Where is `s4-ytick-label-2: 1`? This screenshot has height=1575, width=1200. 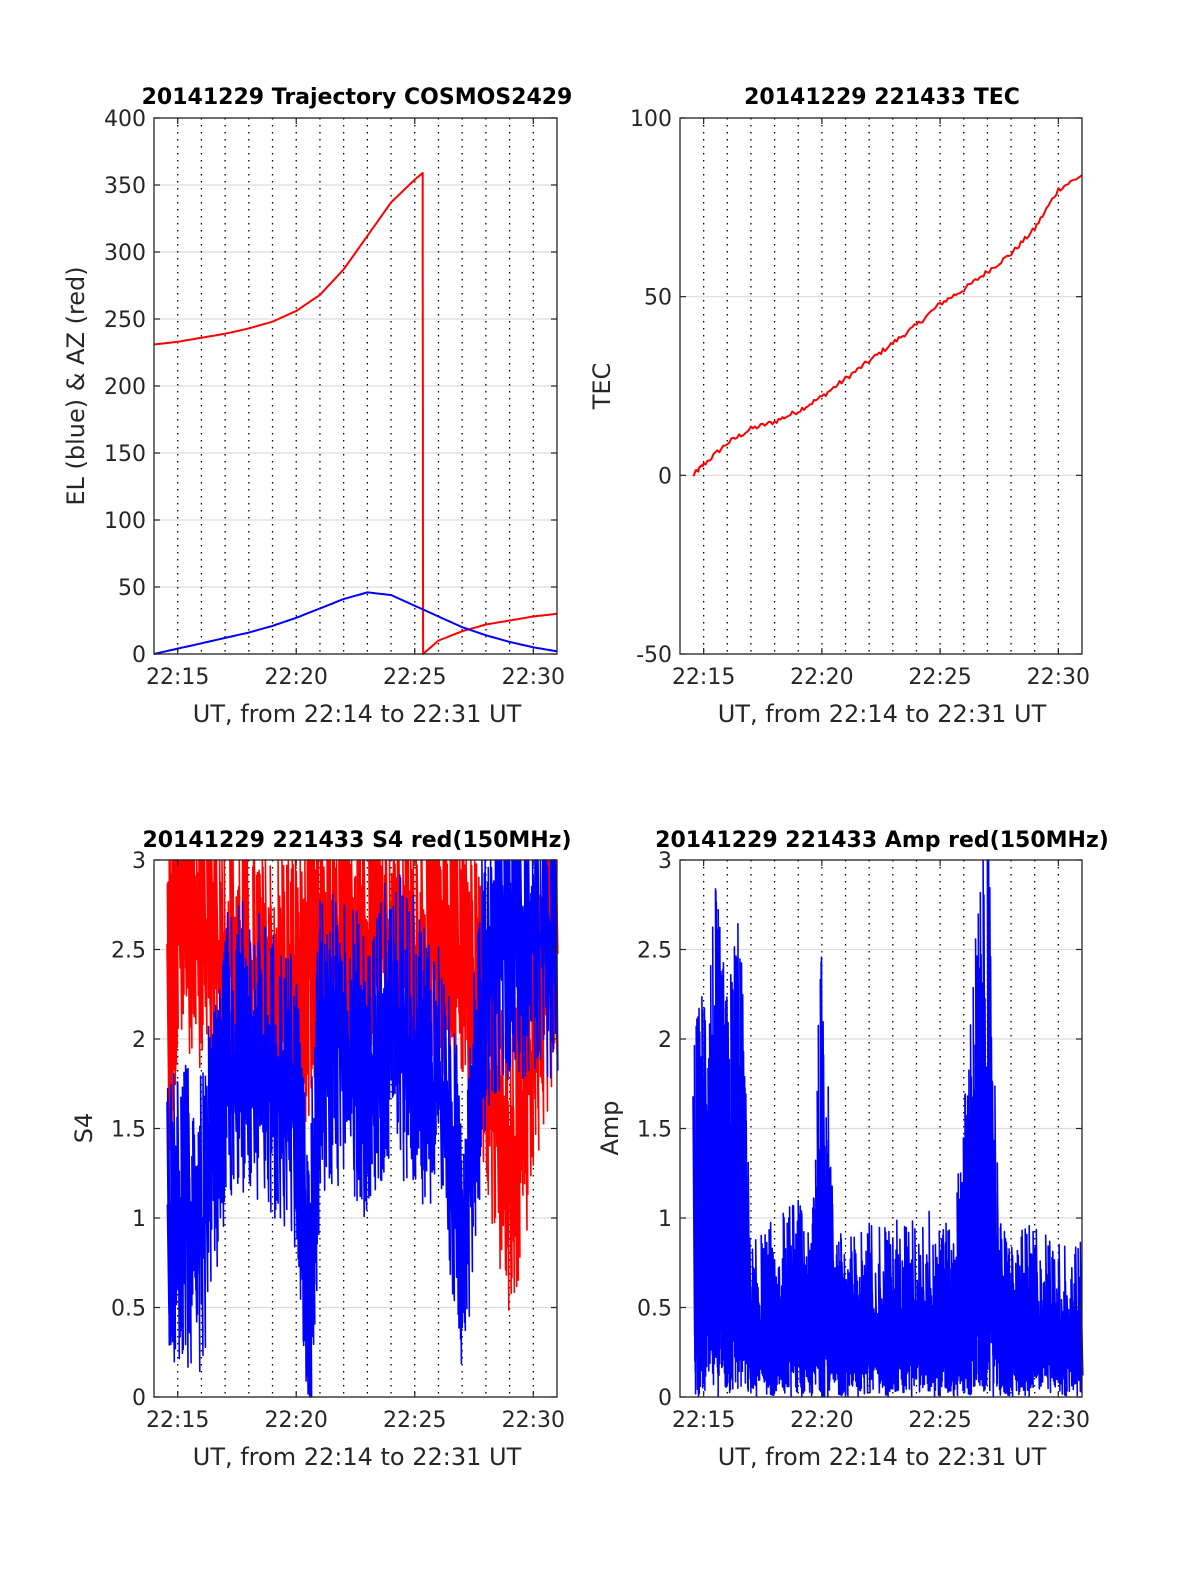 s4-ytick-label-2: 1 is located at coordinates (139, 1219).